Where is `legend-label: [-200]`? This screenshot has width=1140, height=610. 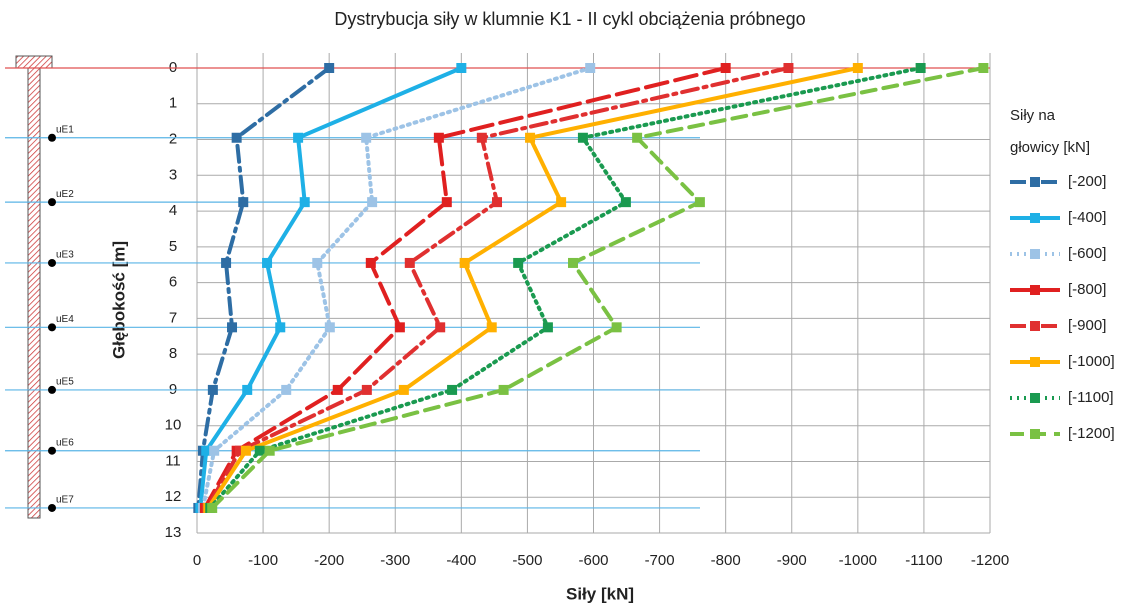
legend-label: [-200] is located at coordinates (1087, 181).